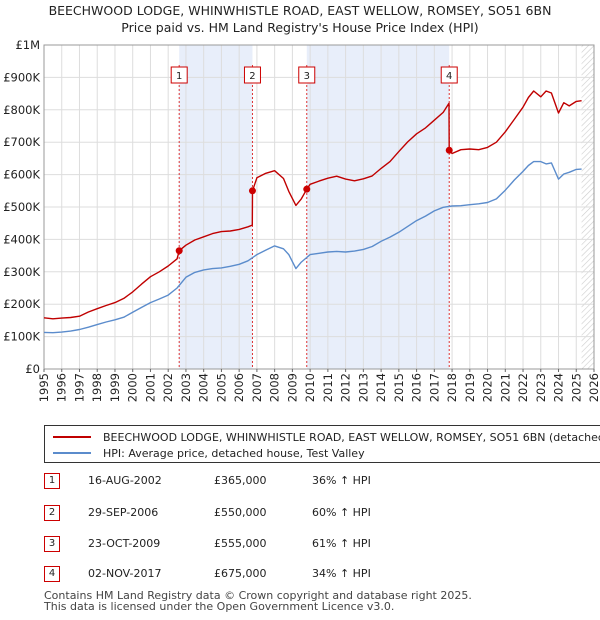  I want to click on x-tick-label: 2012, so click(346, 387).